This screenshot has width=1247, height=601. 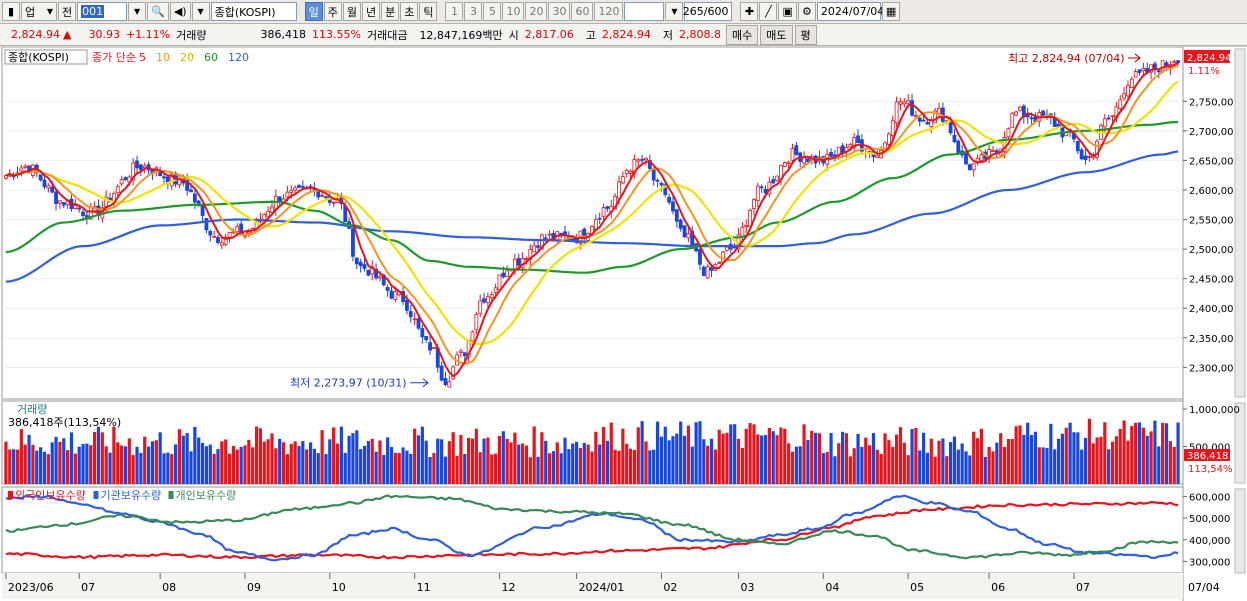 What do you see at coordinates (742, 34) in the screenshot?
I see `buy-button: 매수` at bounding box center [742, 34].